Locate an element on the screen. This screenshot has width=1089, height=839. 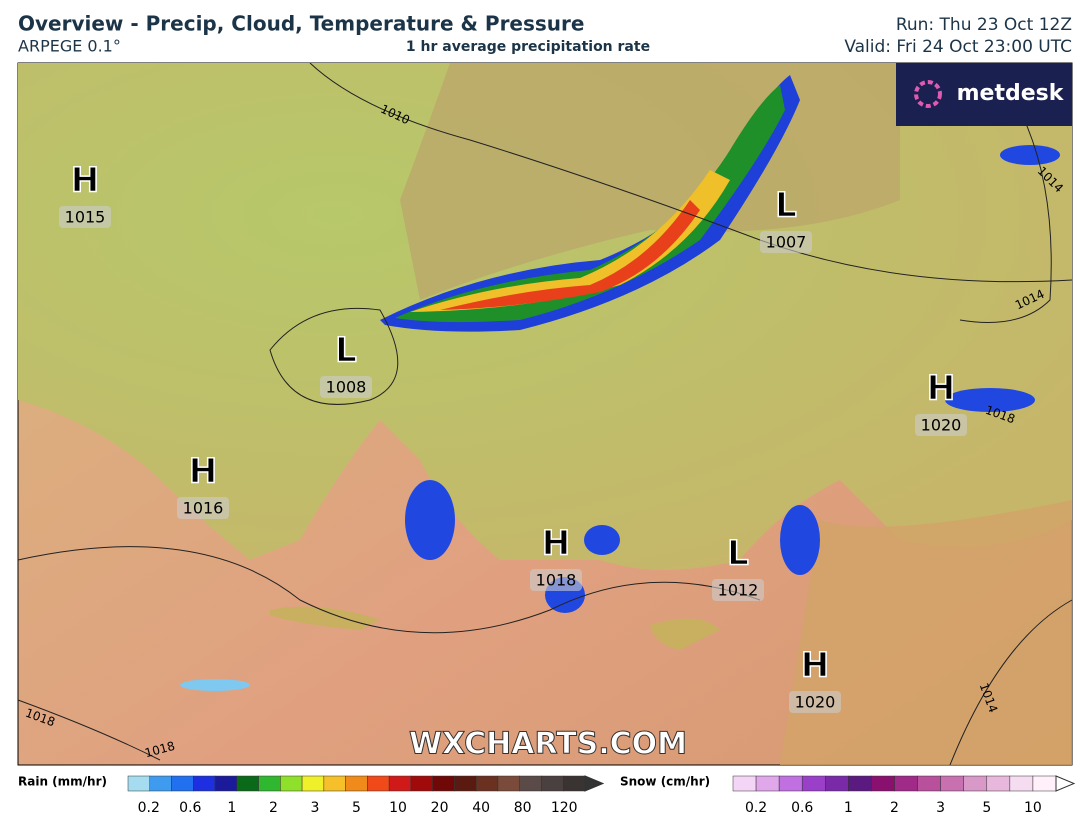
pressure-value: 1012 is located at coordinates (738, 590).